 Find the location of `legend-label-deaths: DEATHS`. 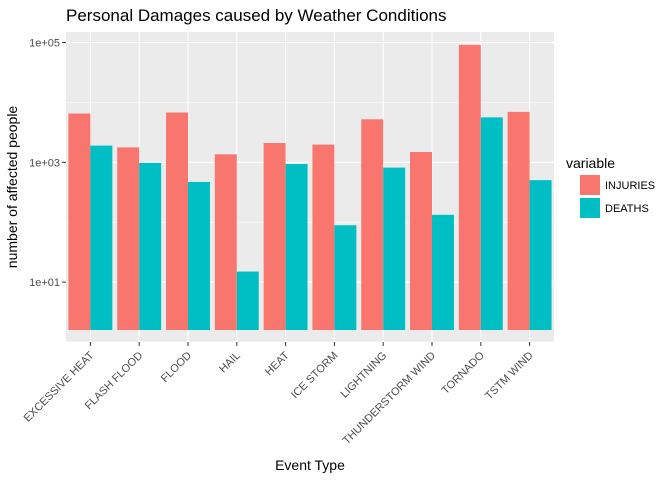

legend-label-deaths: DEATHS is located at coordinates (627, 209).